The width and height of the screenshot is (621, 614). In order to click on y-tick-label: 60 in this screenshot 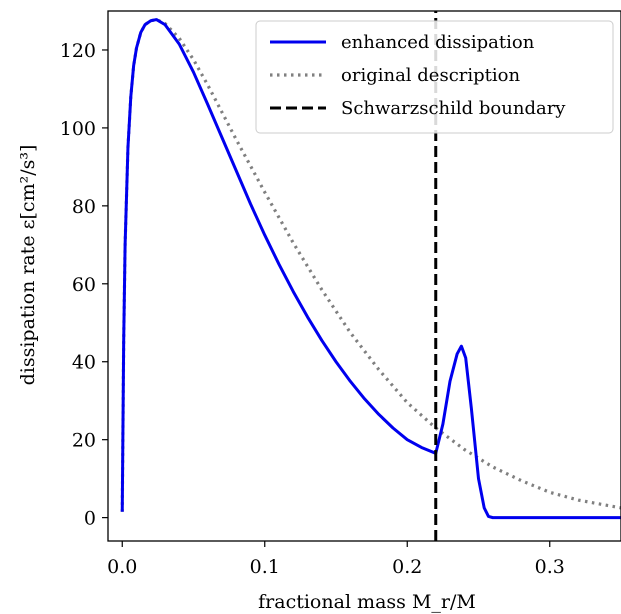, I will do `click(84, 285)`.